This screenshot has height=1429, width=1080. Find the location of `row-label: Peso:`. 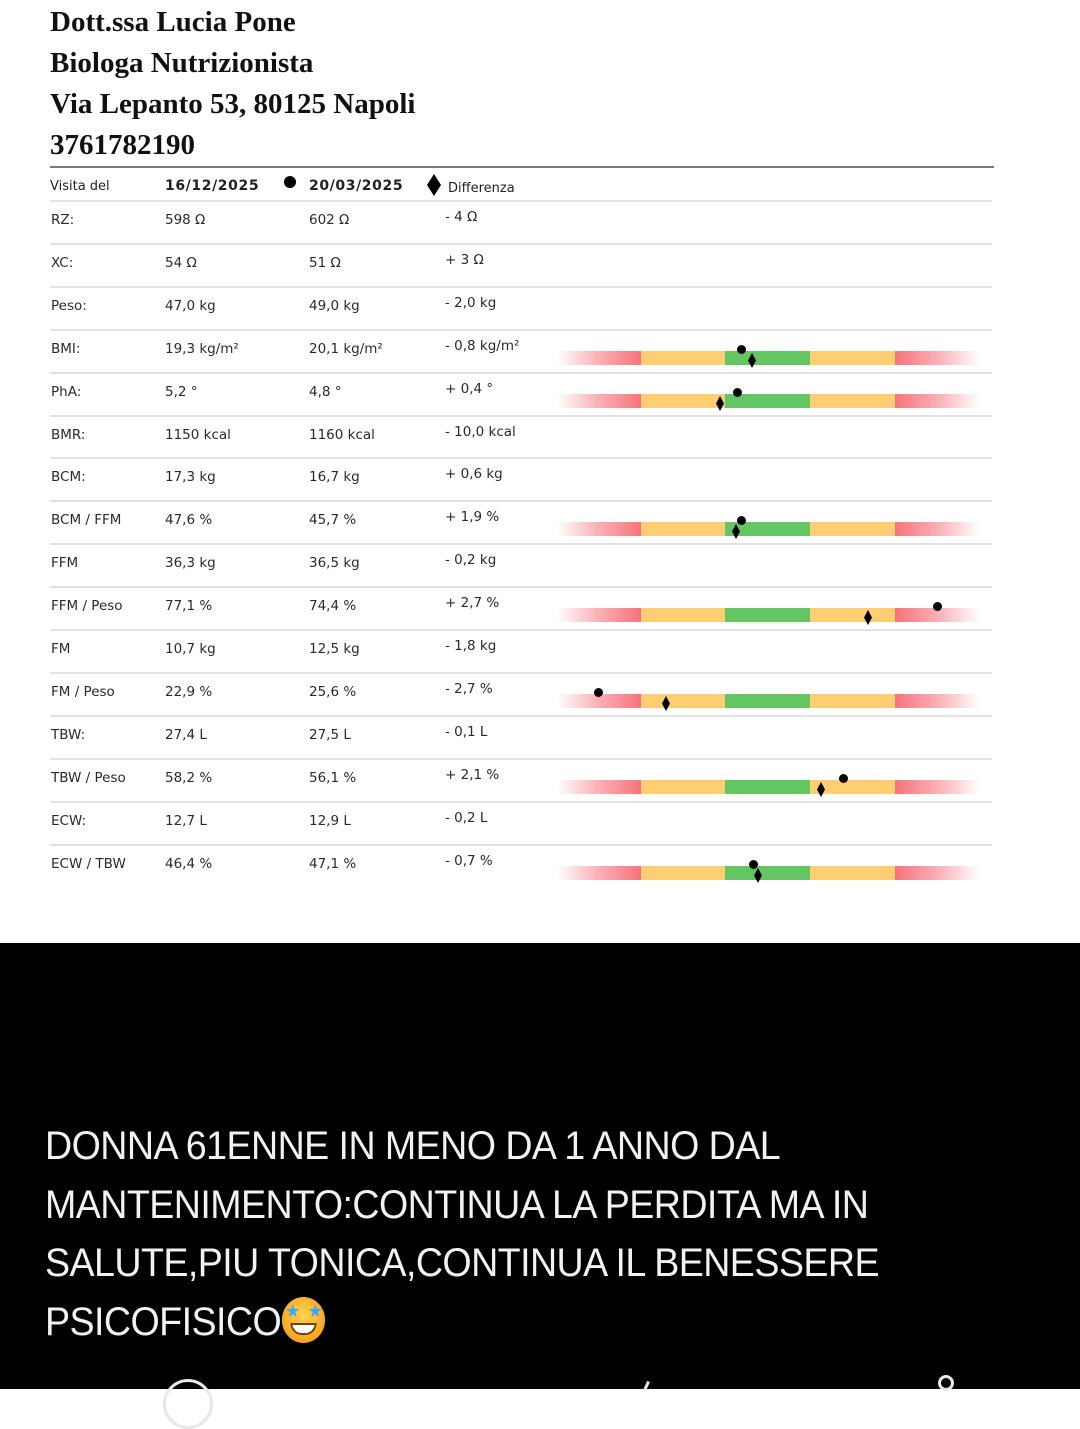

row-label: Peso: is located at coordinates (69, 305).